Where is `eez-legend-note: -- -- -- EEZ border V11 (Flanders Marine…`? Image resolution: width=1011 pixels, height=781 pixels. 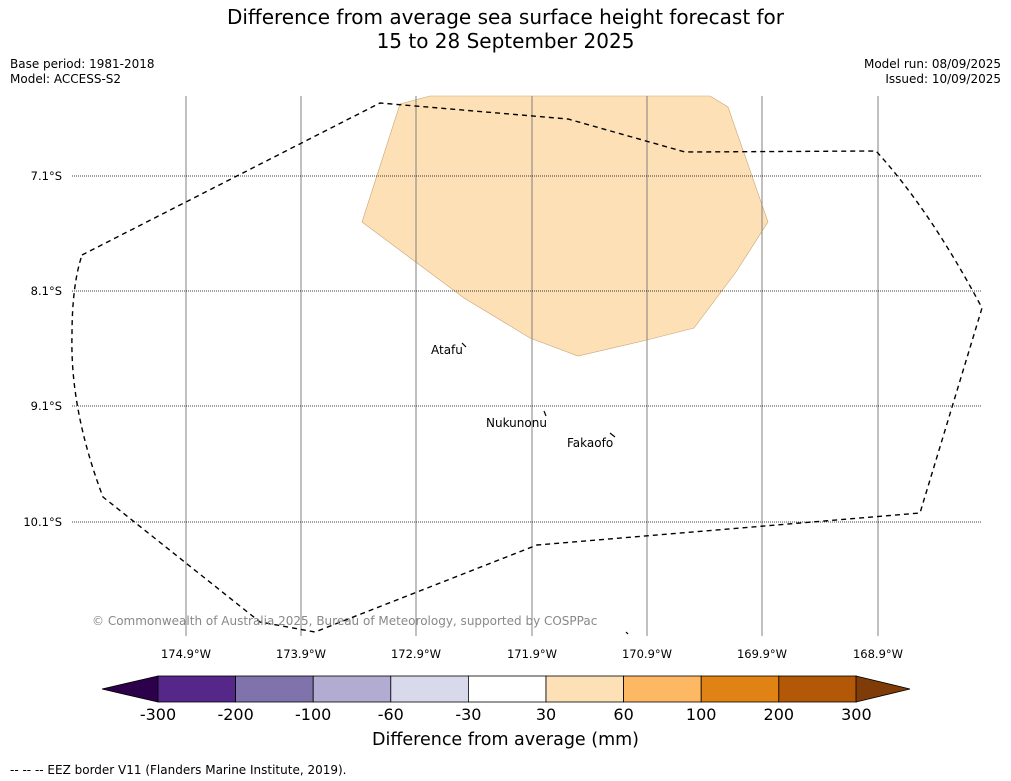
eez-legend-note: -- -- -- EEZ border V11 (Flanders Marine… is located at coordinates (178, 770).